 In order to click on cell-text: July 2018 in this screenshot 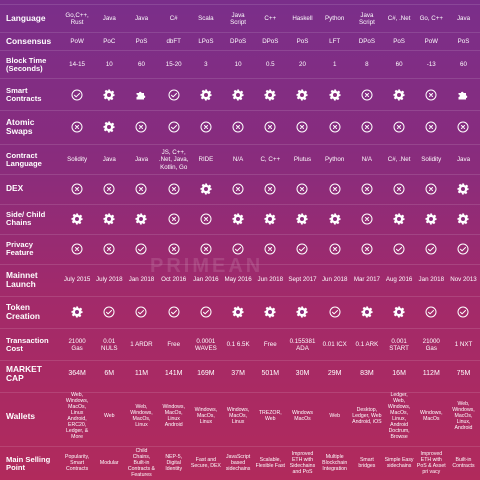, I will do `click(109, 280)`.